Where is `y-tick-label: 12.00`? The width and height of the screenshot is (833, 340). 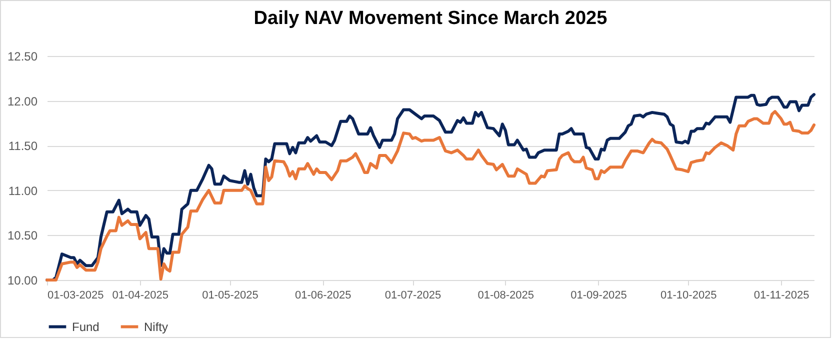 y-tick-label: 12.00 is located at coordinates (22, 101).